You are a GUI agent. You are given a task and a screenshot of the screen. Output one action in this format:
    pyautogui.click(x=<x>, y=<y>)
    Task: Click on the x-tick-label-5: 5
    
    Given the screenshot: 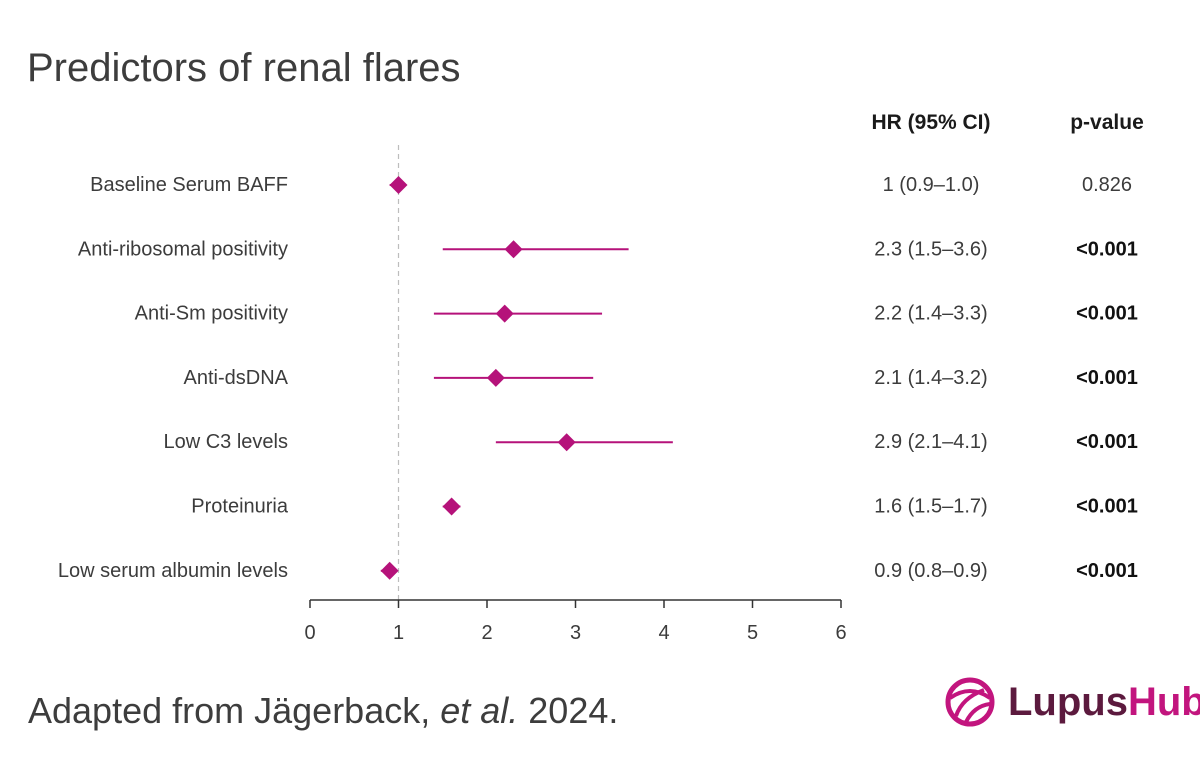 What is the action you would take?
    pyautogui.click(x=752, y=633)
    